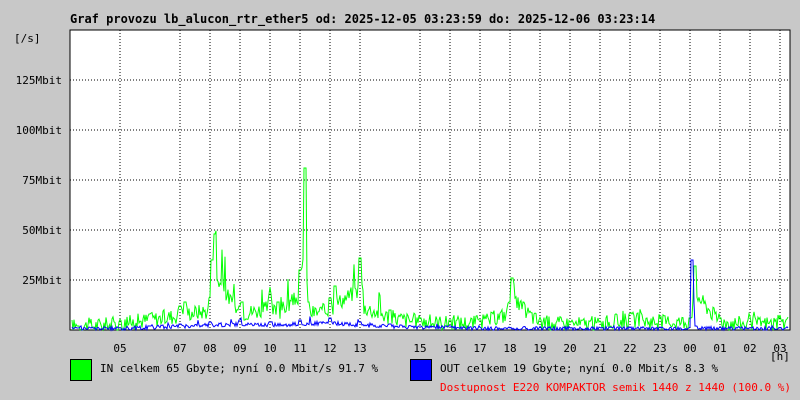 Image resolution: width=800 pixels, height=400 pixels. Describe the element at coordinates (509, 348) in the screenshot. I see `x-tick-label: 18` at that location.